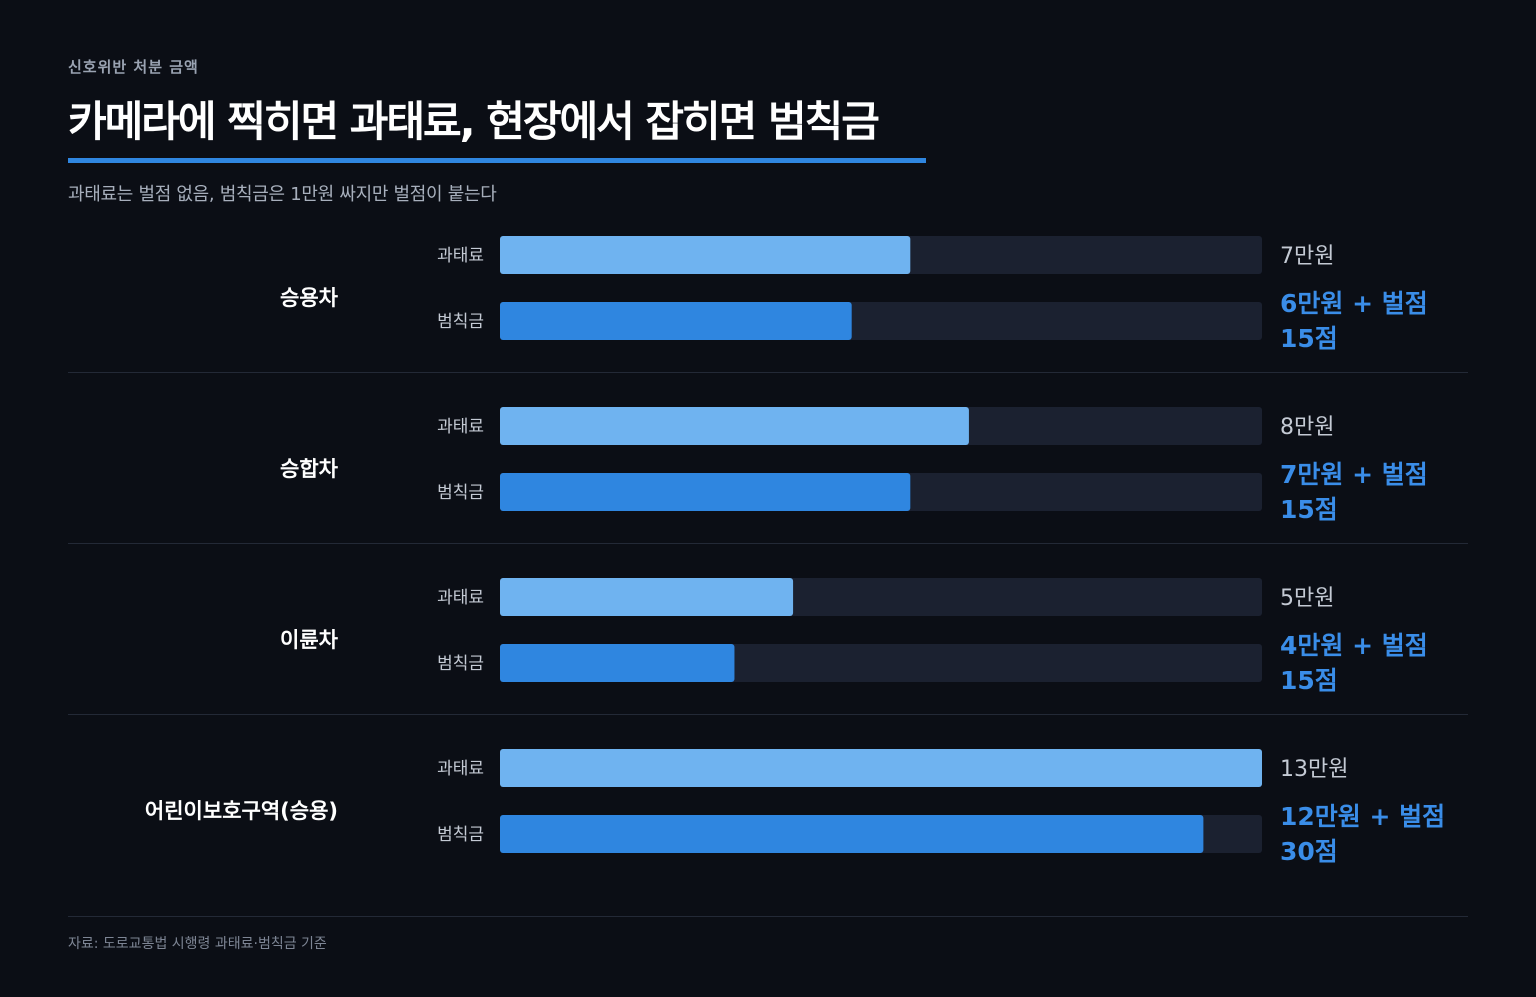 The width and height of the screenshot is (1536, 997). Describe the element at coordinates (1362, 816) in the screenshot. I see `value-label-line: 12만원 + 벌점` at that location.